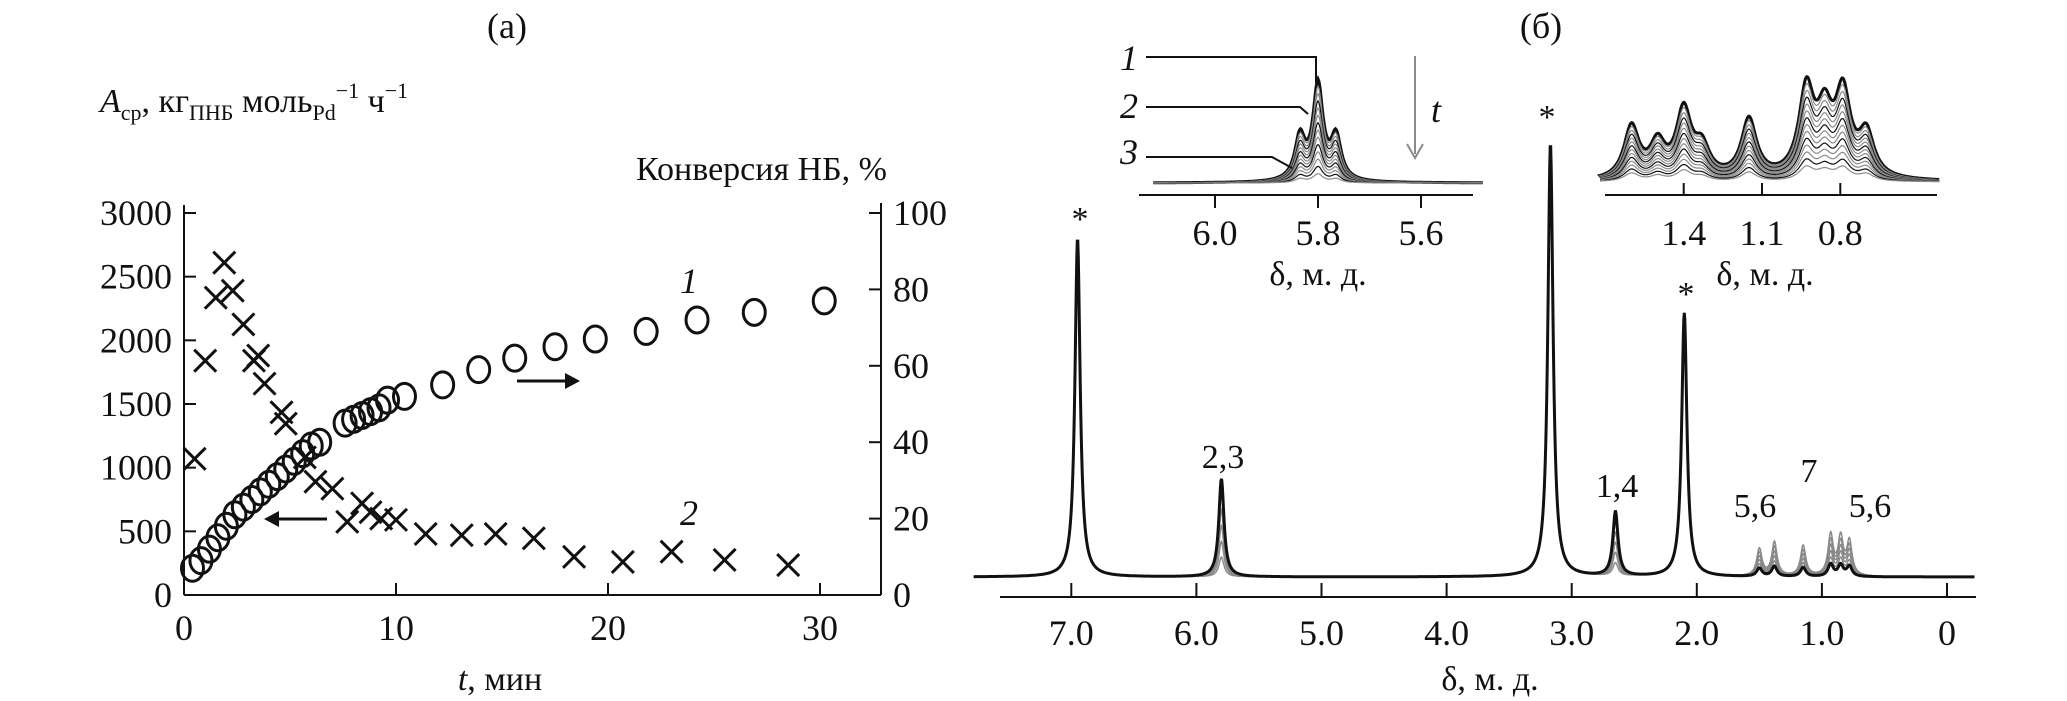  Describe the element at coordinates (184, 628) in the screenshot. I see `x-tick-label: 0` at that location.